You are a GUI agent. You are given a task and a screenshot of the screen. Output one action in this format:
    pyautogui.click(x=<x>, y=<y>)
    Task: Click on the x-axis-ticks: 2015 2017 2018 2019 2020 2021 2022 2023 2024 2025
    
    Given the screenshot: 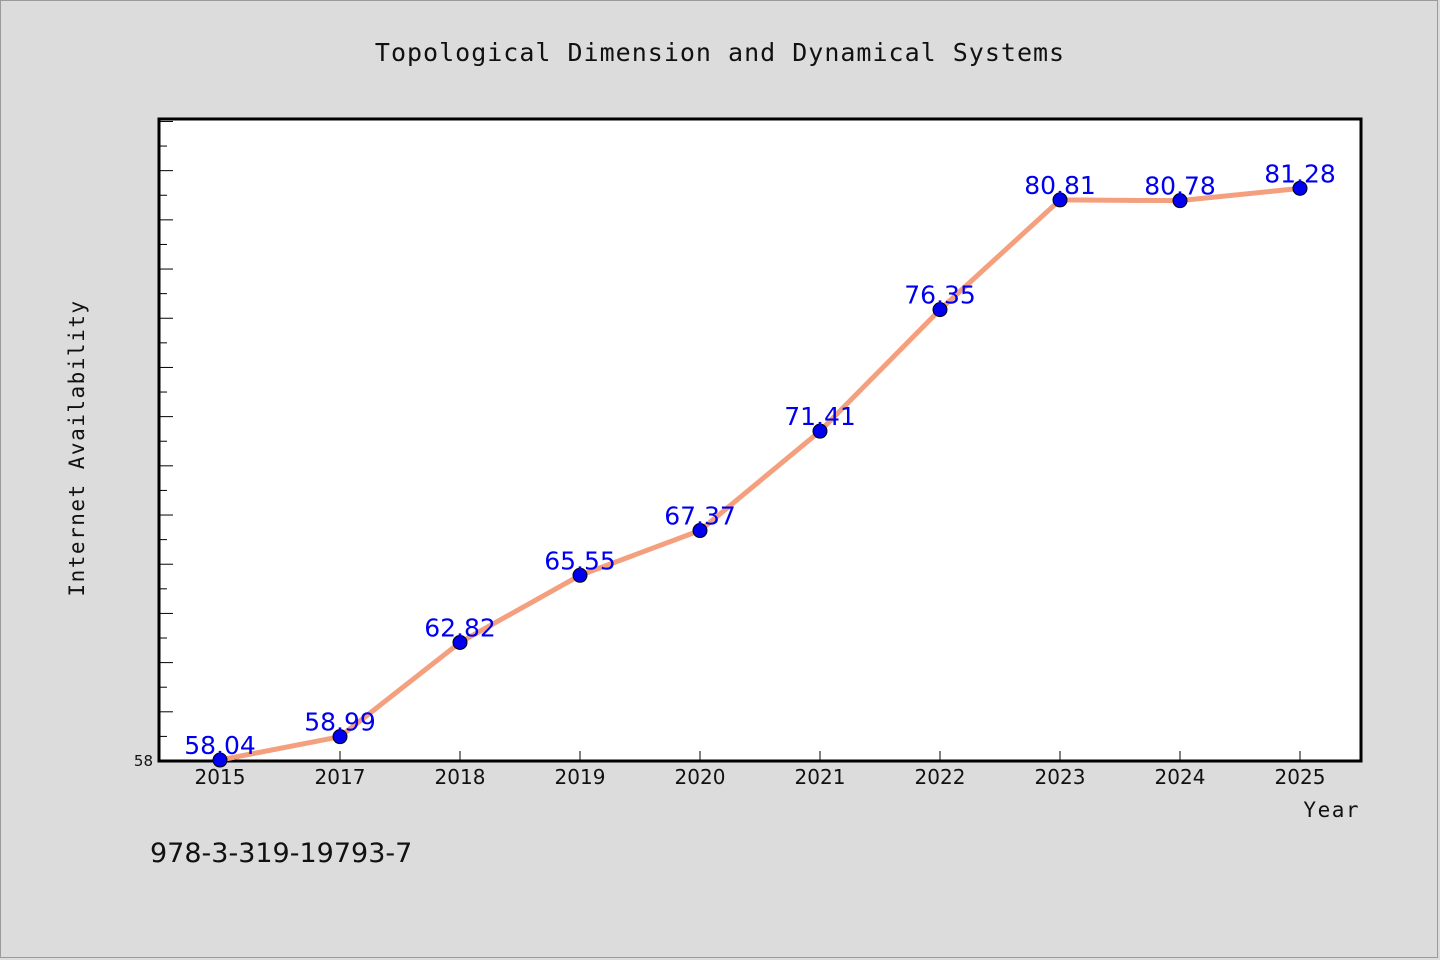 What is the action you would take?
    pyautogui.click(x=760, y=770)
    